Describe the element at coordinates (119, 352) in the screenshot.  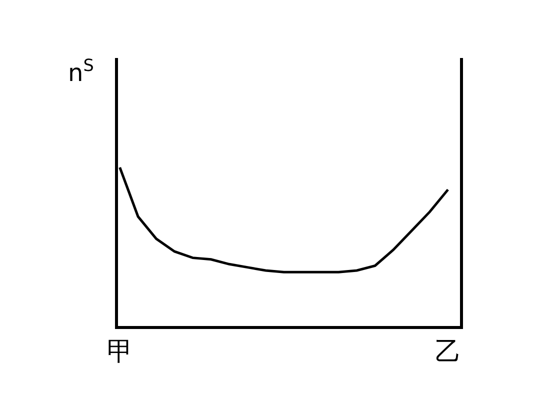
I see `x-tick-label: 甲` at that location.